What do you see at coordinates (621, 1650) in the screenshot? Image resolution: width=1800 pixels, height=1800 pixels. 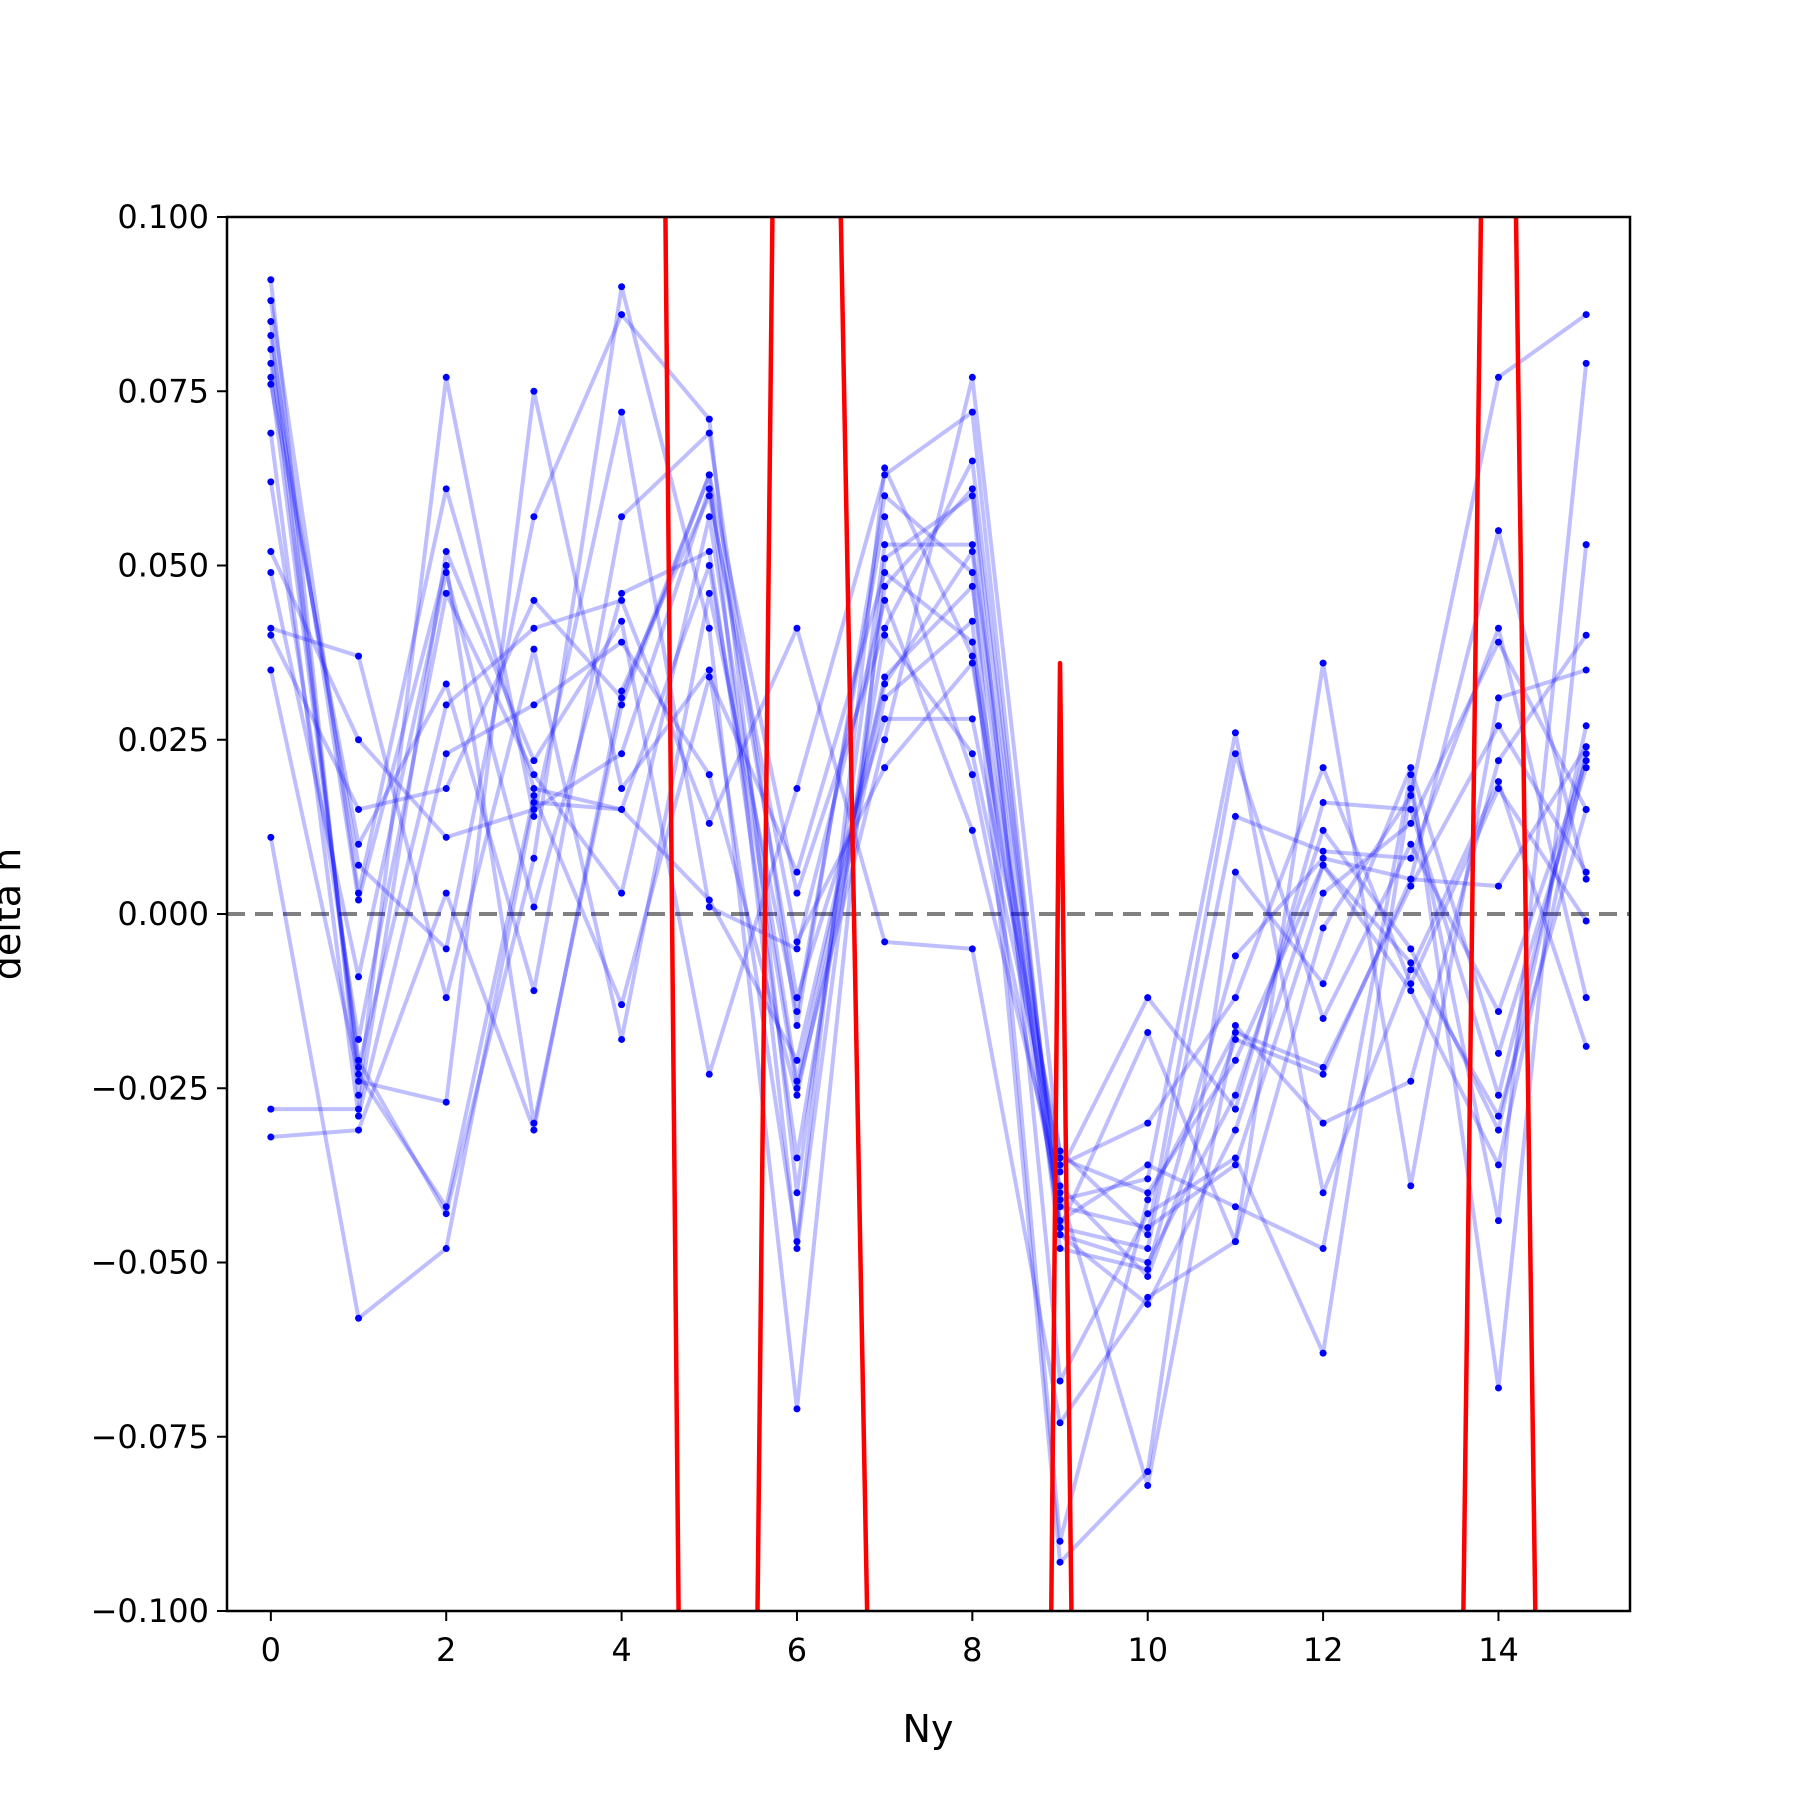 I see `x-tick-label-4: 4` at bounding box center [621, 1650].